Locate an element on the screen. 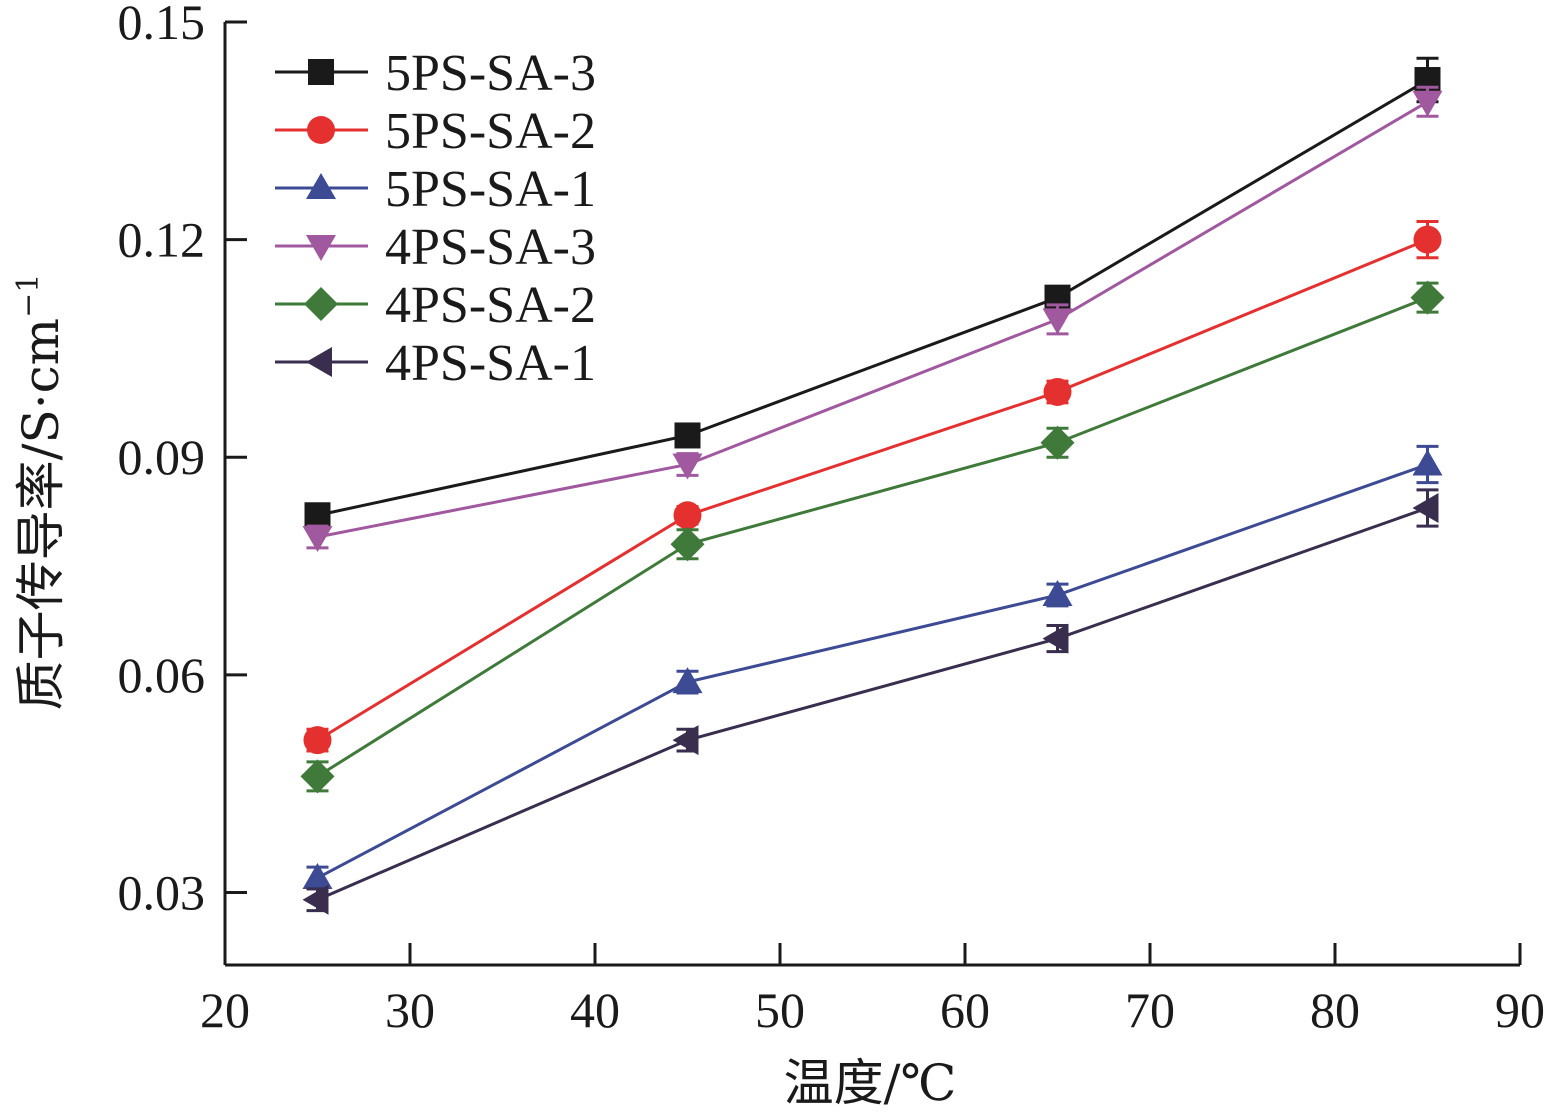  legend-label: 4PS-SA-2 is located at coordinates (490, 305).